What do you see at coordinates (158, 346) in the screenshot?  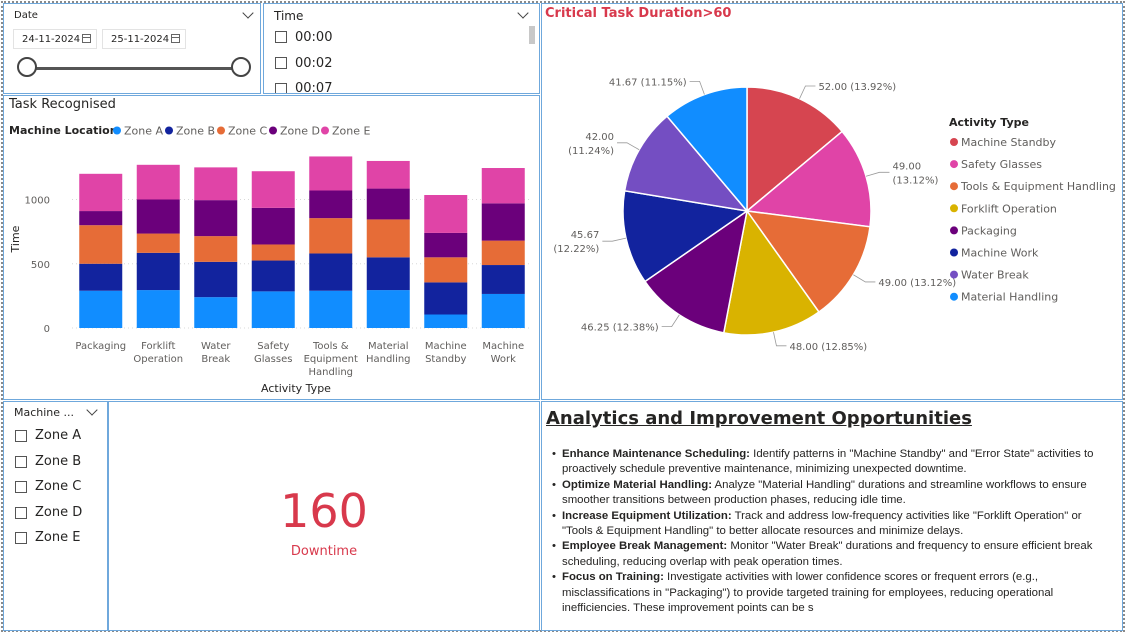 I see `x-tick-label: Forklift` at bounding box center [158, 346].